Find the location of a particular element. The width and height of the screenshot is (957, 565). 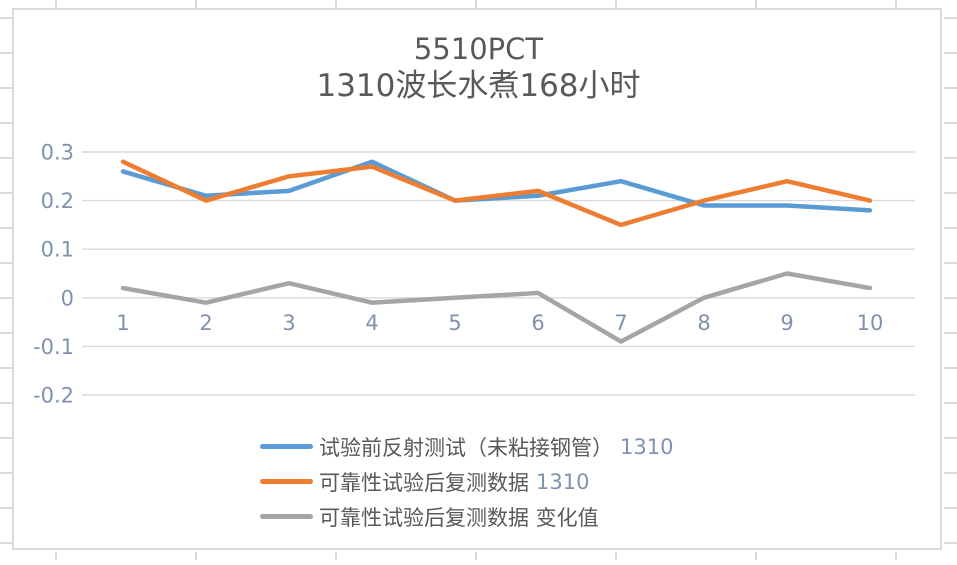

series3-label: 可靠性试验后复测数据 变化值 is located at coordinates (459, 517).